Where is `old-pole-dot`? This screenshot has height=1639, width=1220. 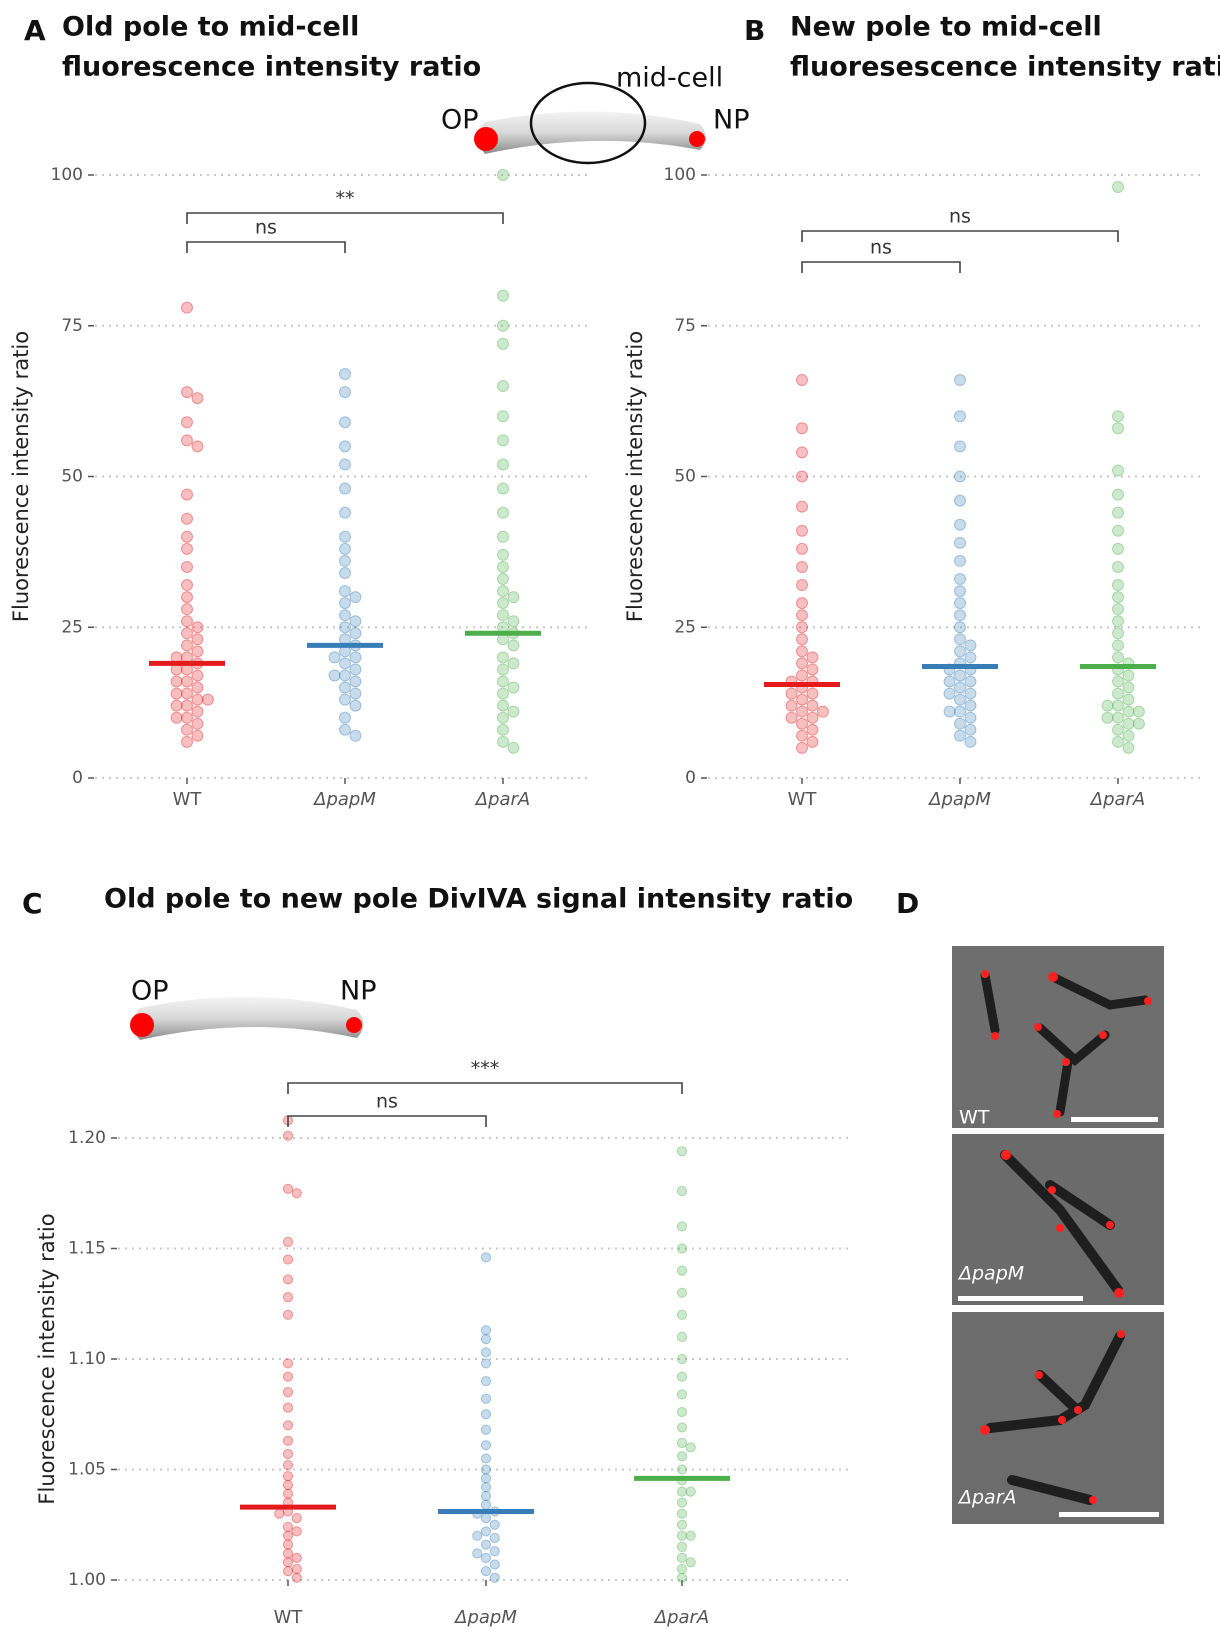
old-pole-dot is located at coordinates (142, 1025).